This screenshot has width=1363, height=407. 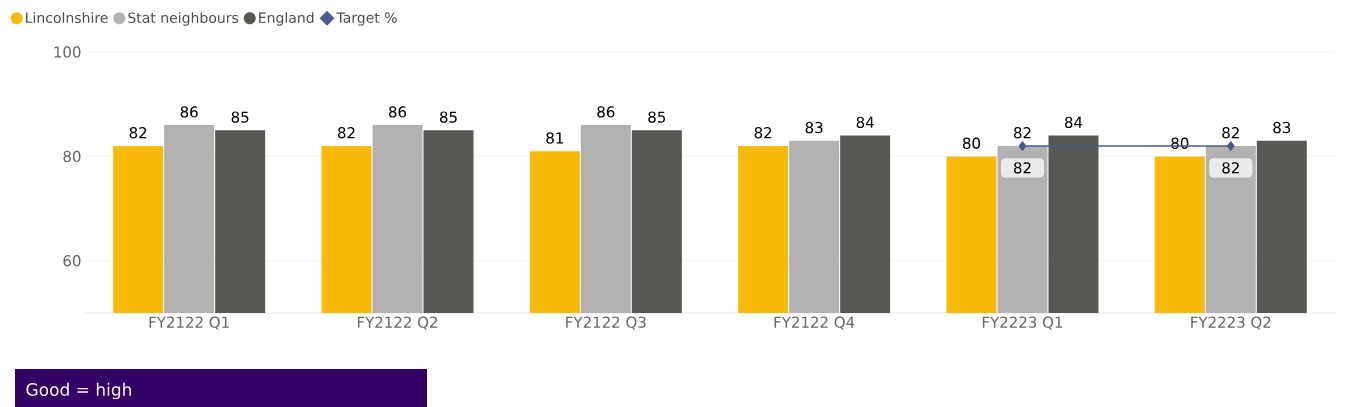 What do you see at coordinates (78, 391) in the screenshot?
I see `text: Good = high` at bounding box center [78, 391].